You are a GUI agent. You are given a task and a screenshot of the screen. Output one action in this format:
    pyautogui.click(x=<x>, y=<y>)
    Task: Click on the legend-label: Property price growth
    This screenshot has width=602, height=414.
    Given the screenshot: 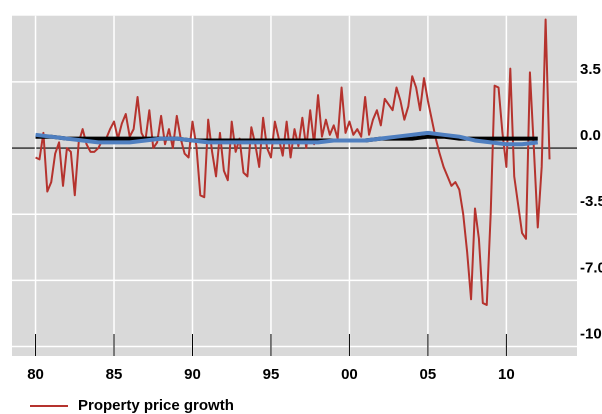 What is the action you would take?
    pyautogui.click(x=156, y=405)
    